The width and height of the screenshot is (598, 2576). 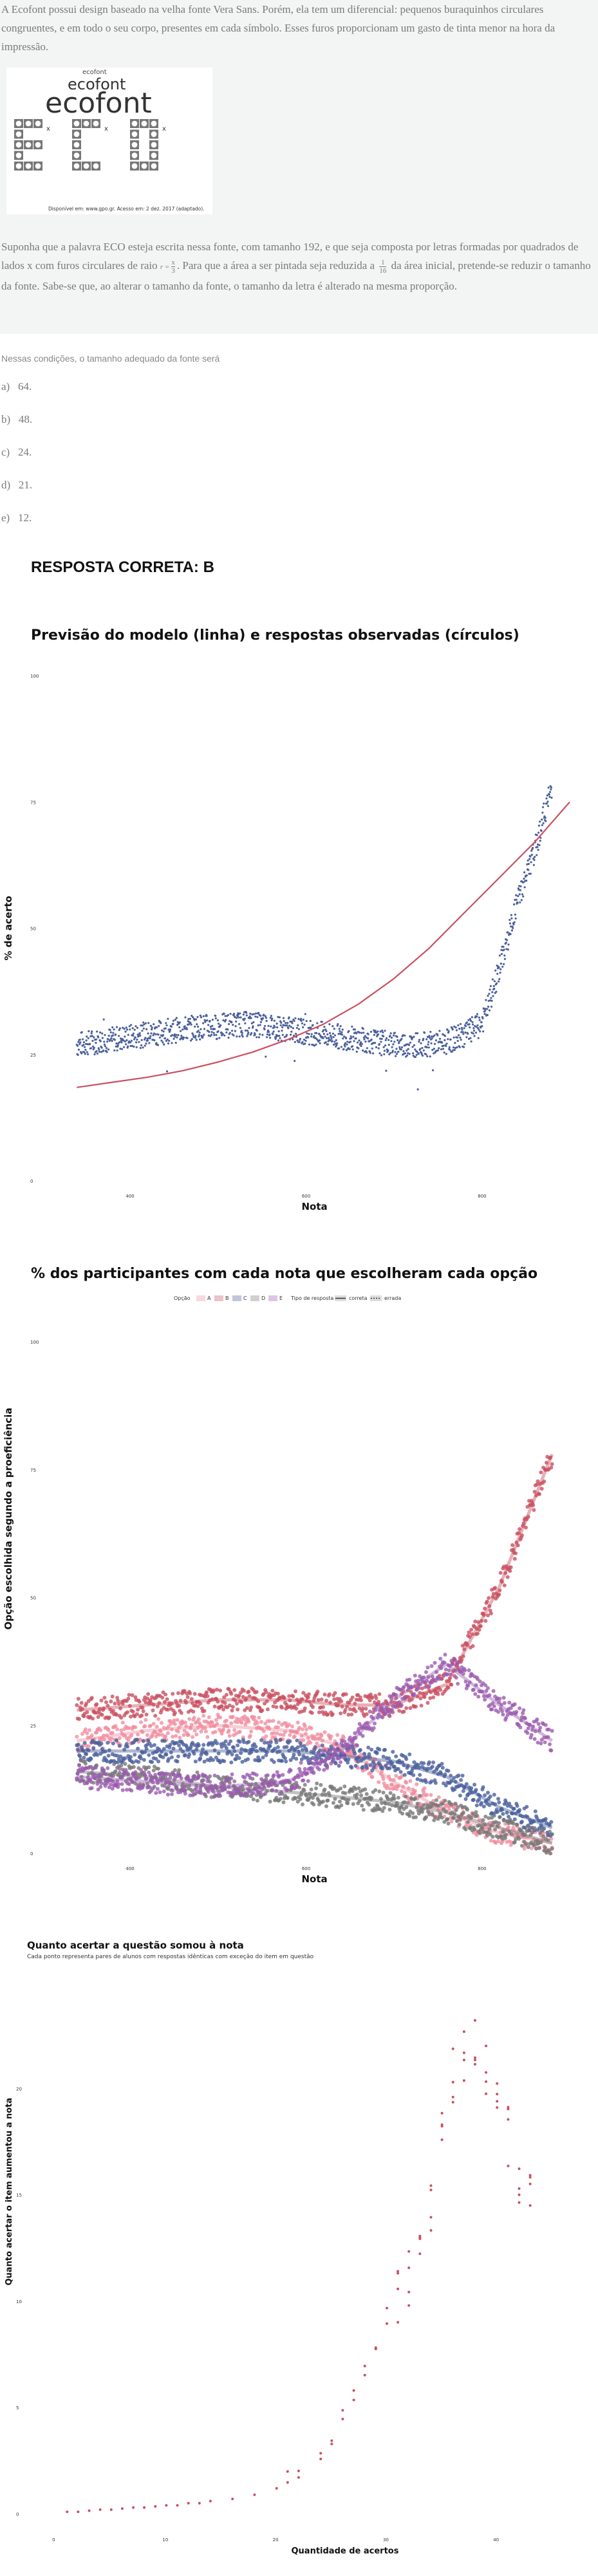 I want to click on option-c: c) 24., so click(x=299, y=452).